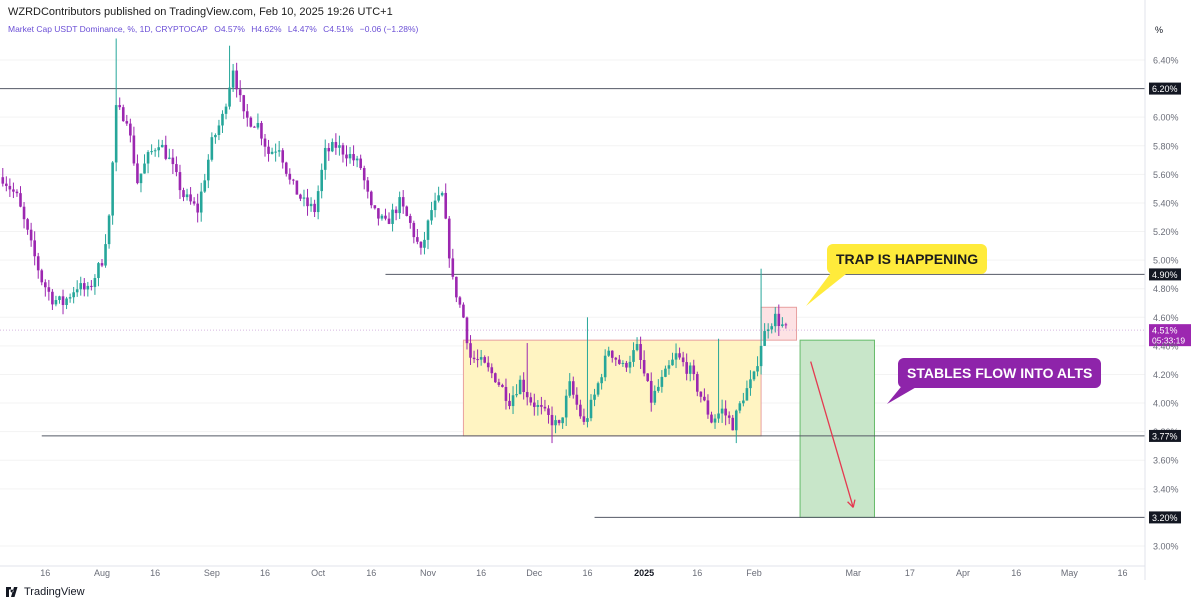  Describe the element at coordinates (102, 573) in the screenshot. I see `time-tick-label: Aug` at that location.